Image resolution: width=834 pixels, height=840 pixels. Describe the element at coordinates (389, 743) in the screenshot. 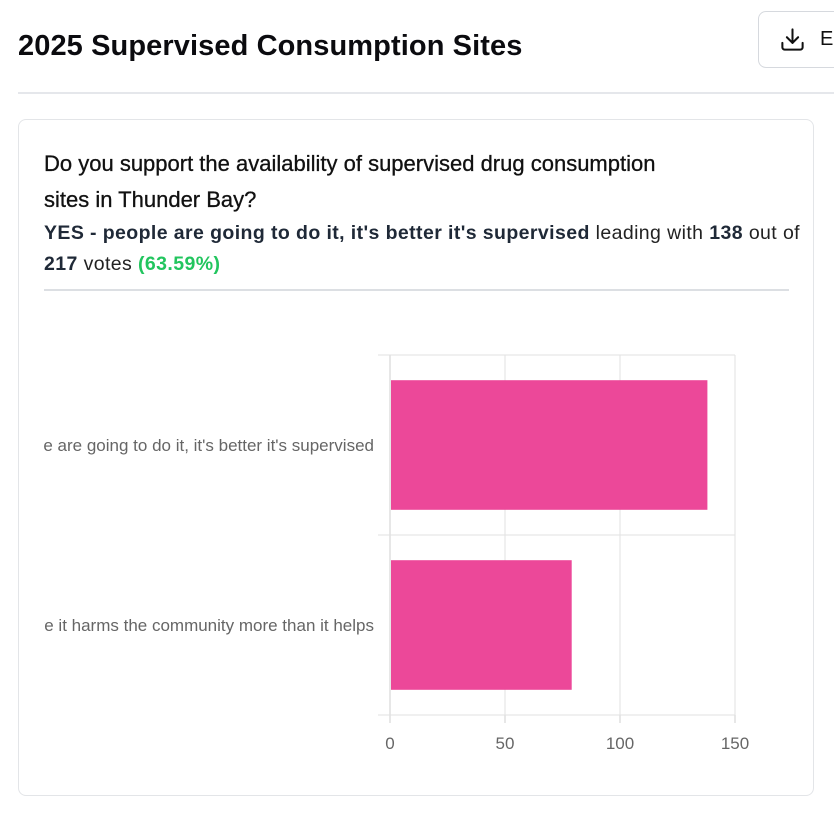

I see `x-tick-label: 0` at that location.